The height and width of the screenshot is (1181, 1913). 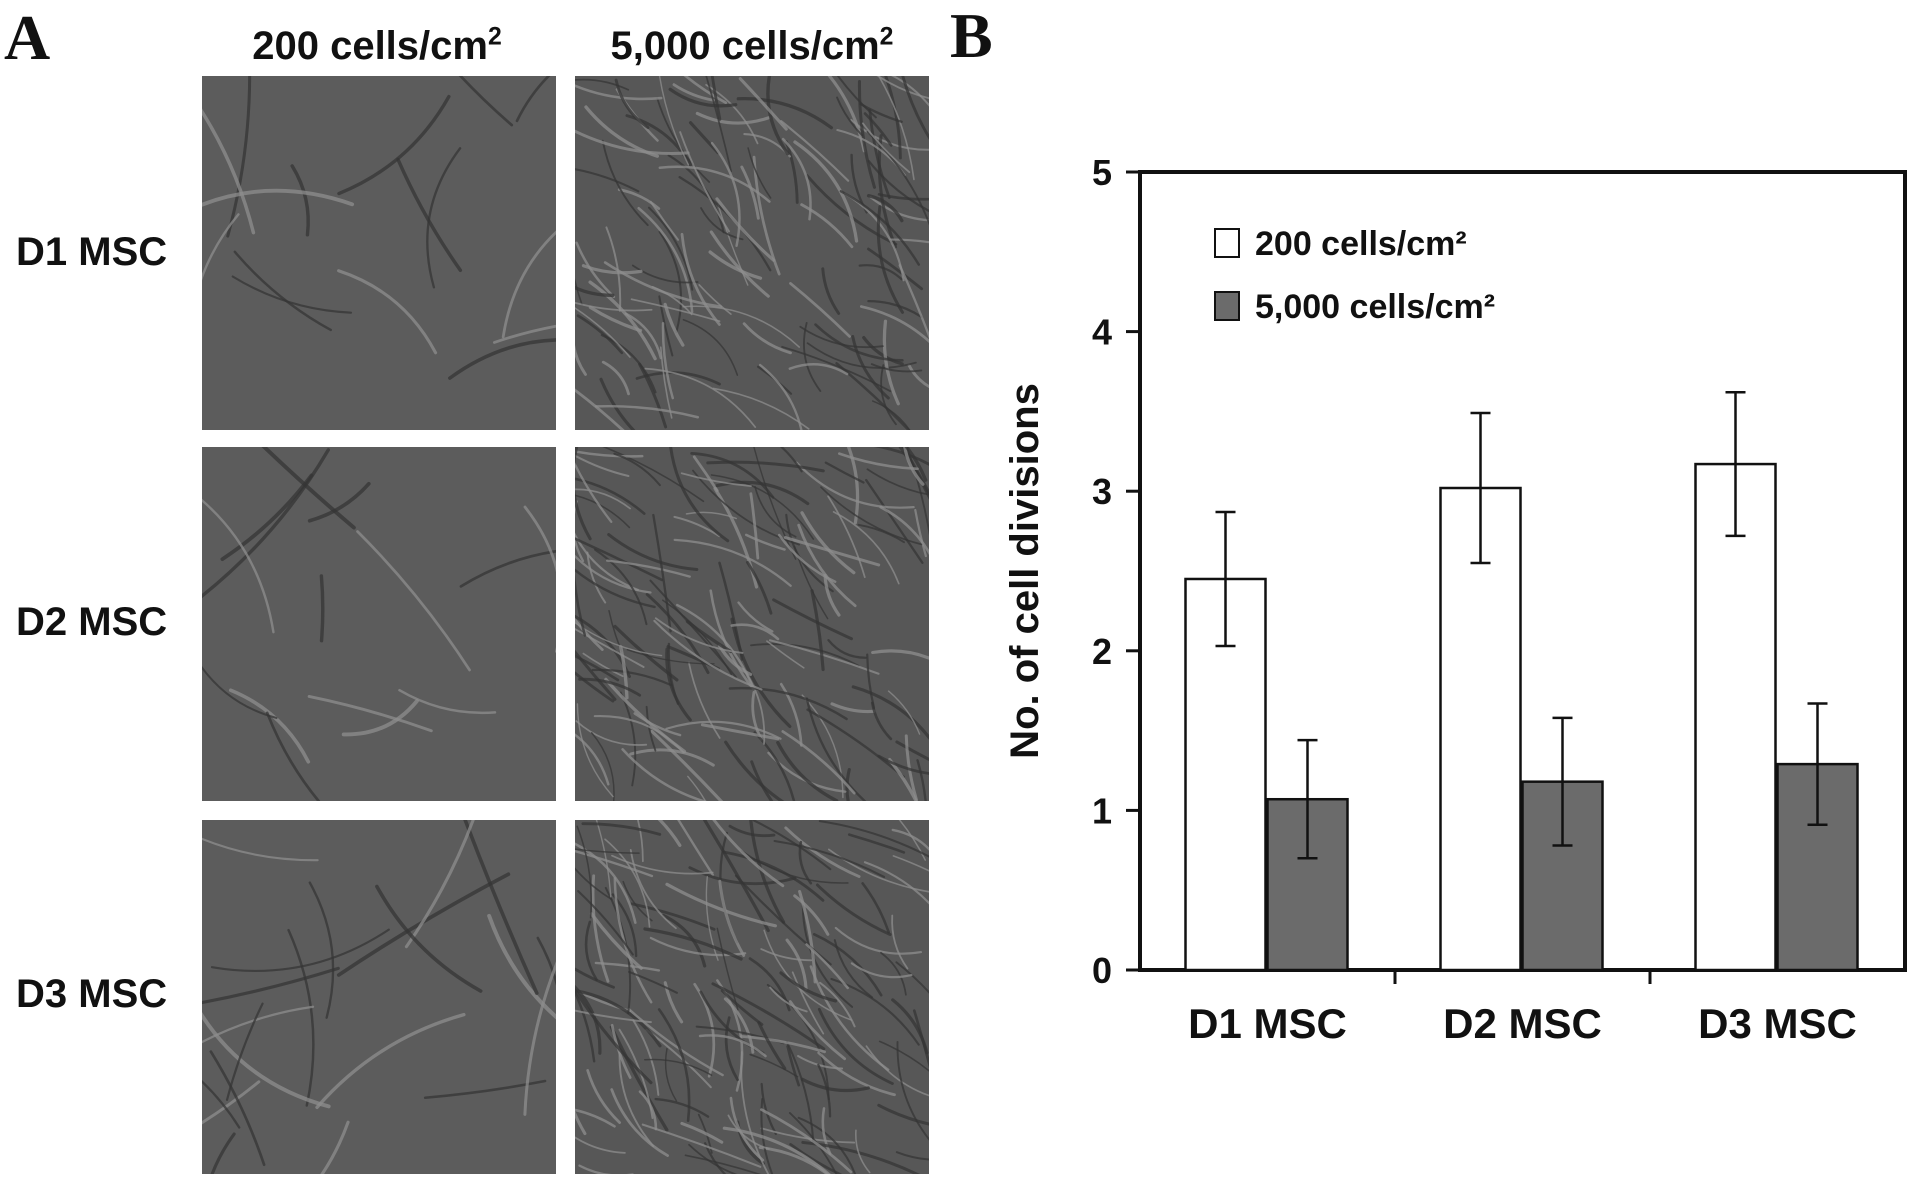 I want to click on y-tick-label: 1, so click(x=1102, y=810).